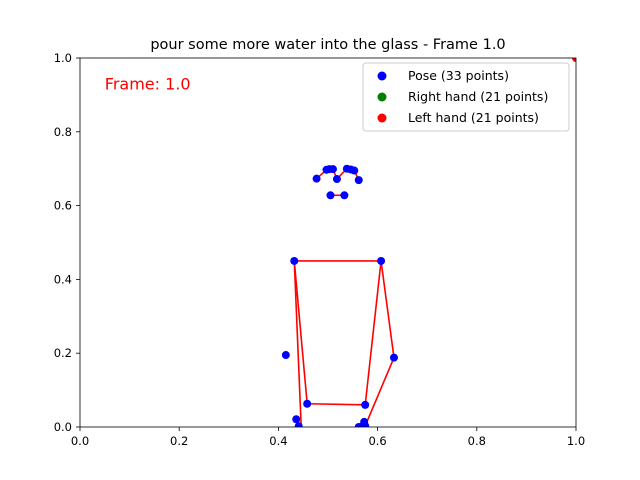  What do you see at coordinates (278, 441) in the screenshot?
I see `x-tick-label: 0.4` at bounding box center [278, 441].